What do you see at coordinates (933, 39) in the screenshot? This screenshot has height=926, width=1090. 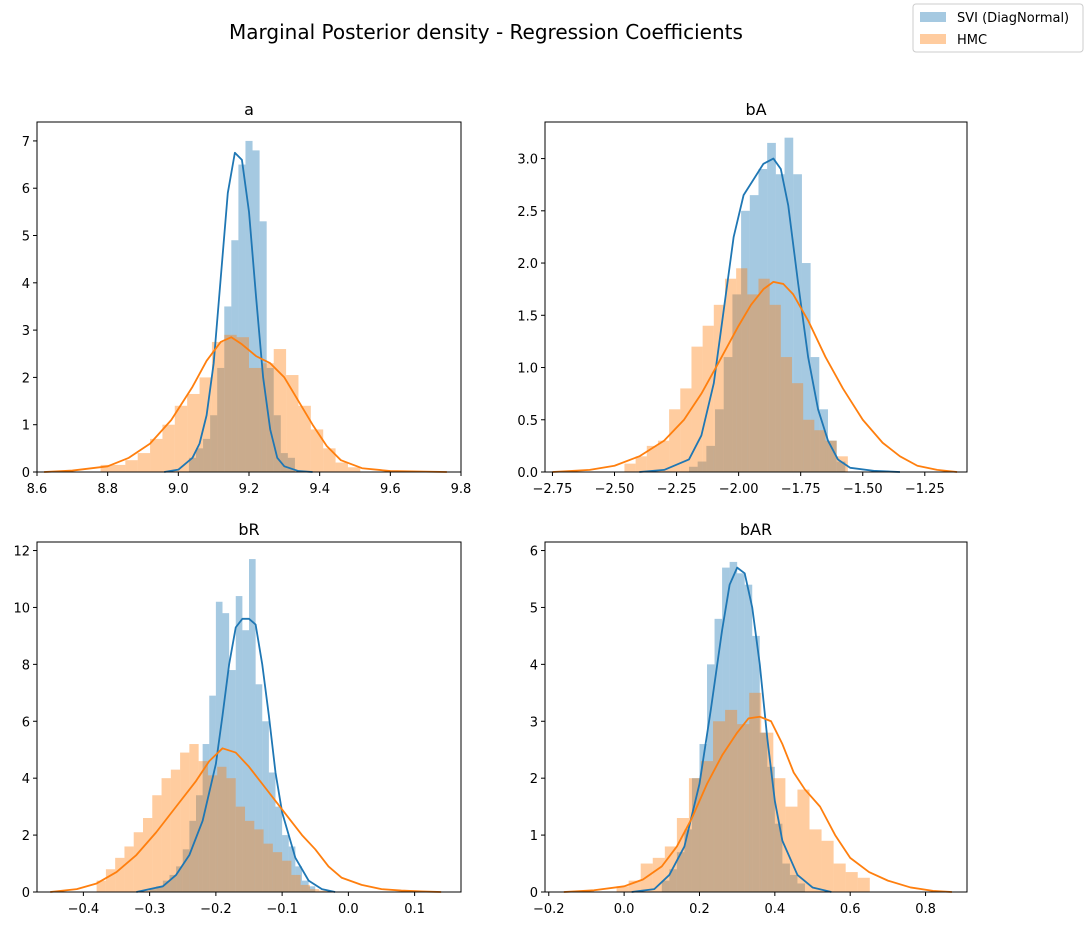 I see `legend-swatch-hmc` at bounding box center [933, 39].